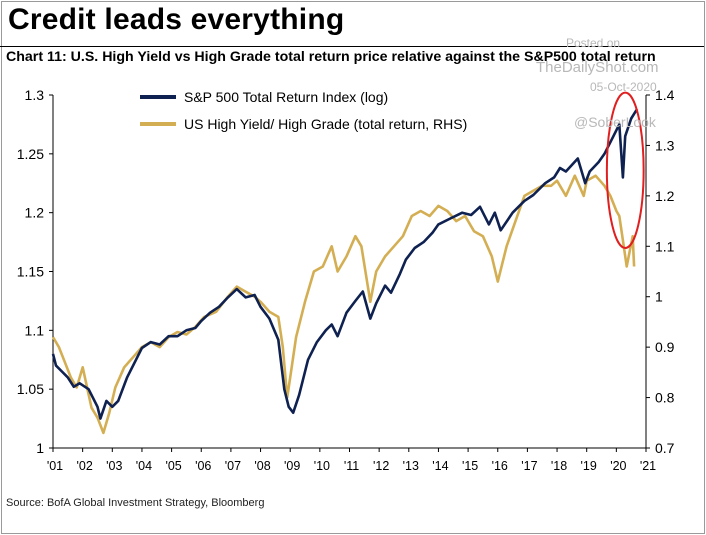 Image resolution: width=706 pixels, height=535 pixels. I want to click on title-divider, so click(352, 46).